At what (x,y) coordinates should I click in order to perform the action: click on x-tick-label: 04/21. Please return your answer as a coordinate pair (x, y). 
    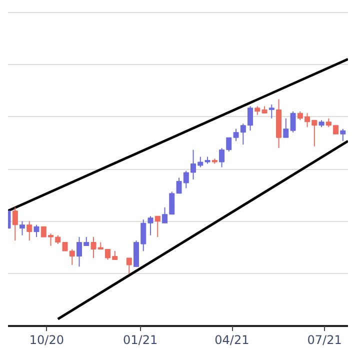
    Looking at the image, I should click on (232, 340).